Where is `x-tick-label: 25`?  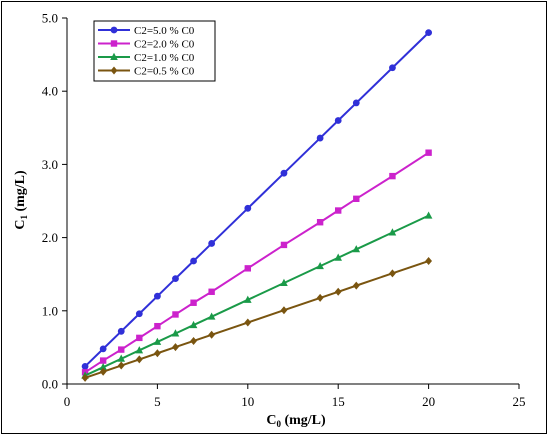 x-tick-label: 25 is located at coordinates (519, 401).